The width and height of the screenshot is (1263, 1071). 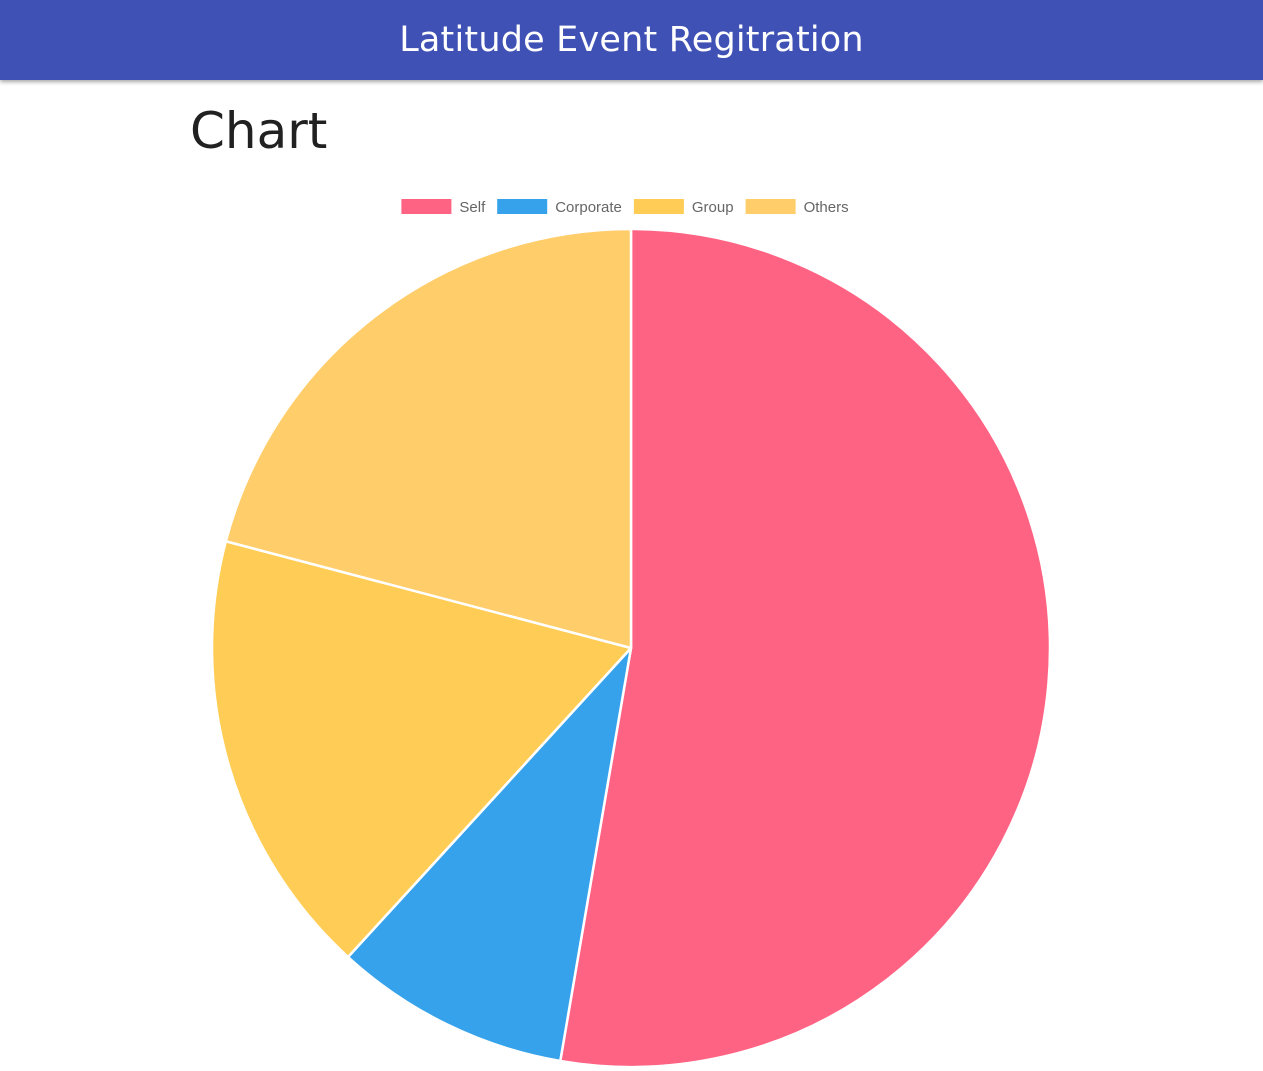 What do you see at coordinates (489, 854) in the screenshot?
I see `pie-slice-corporate` at bounding box center [489, 854].